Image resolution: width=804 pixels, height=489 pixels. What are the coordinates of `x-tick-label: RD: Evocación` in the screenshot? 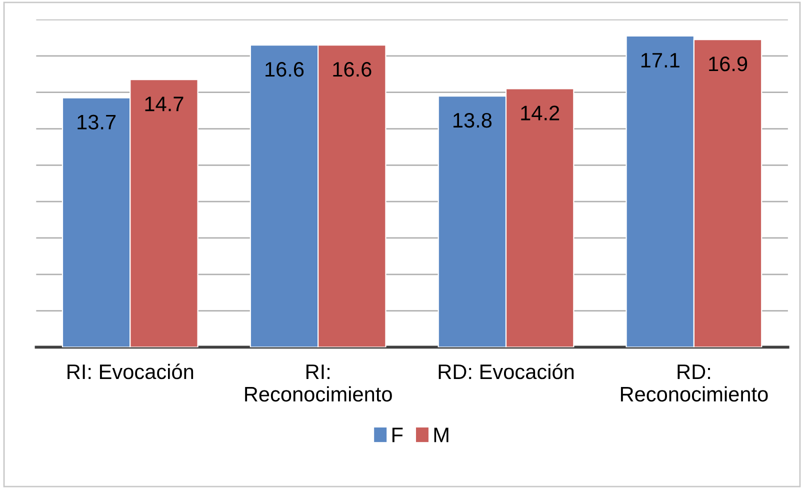 It's located at (506, 372).